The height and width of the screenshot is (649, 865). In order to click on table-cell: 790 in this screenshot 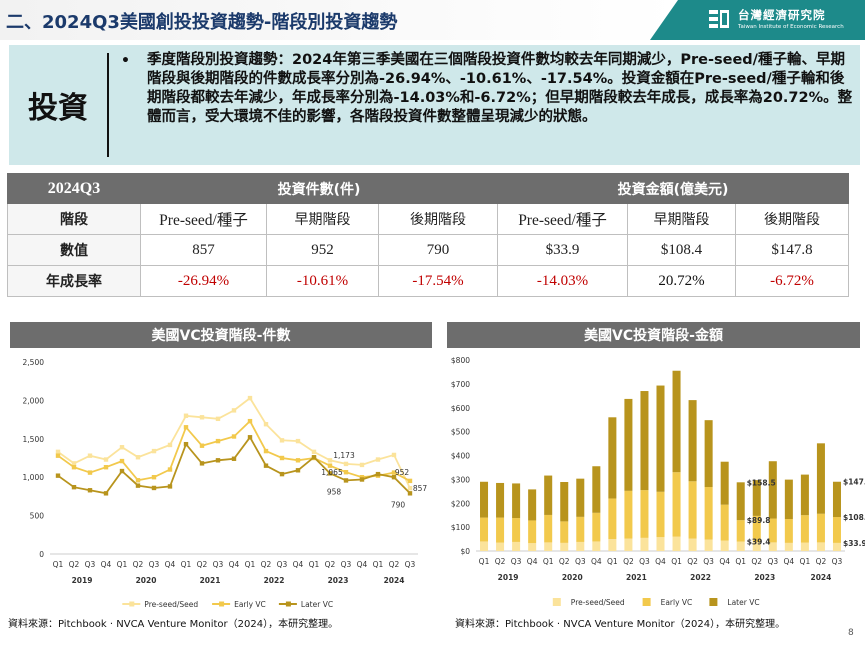, I will do `click(438, 250)`.